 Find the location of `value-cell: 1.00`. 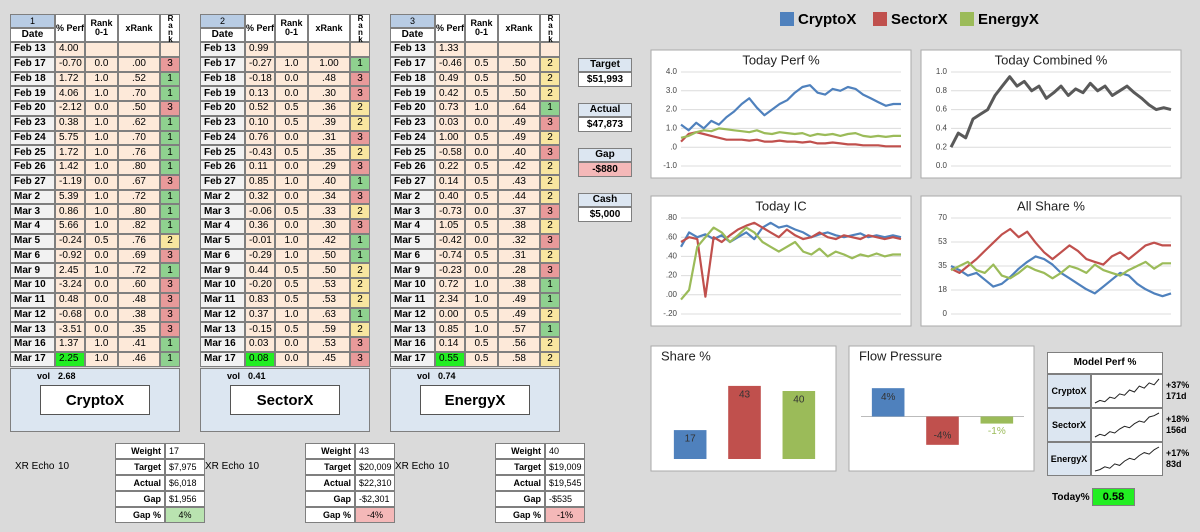

value-cell: 1.00 is located at coordinates (450, 138).